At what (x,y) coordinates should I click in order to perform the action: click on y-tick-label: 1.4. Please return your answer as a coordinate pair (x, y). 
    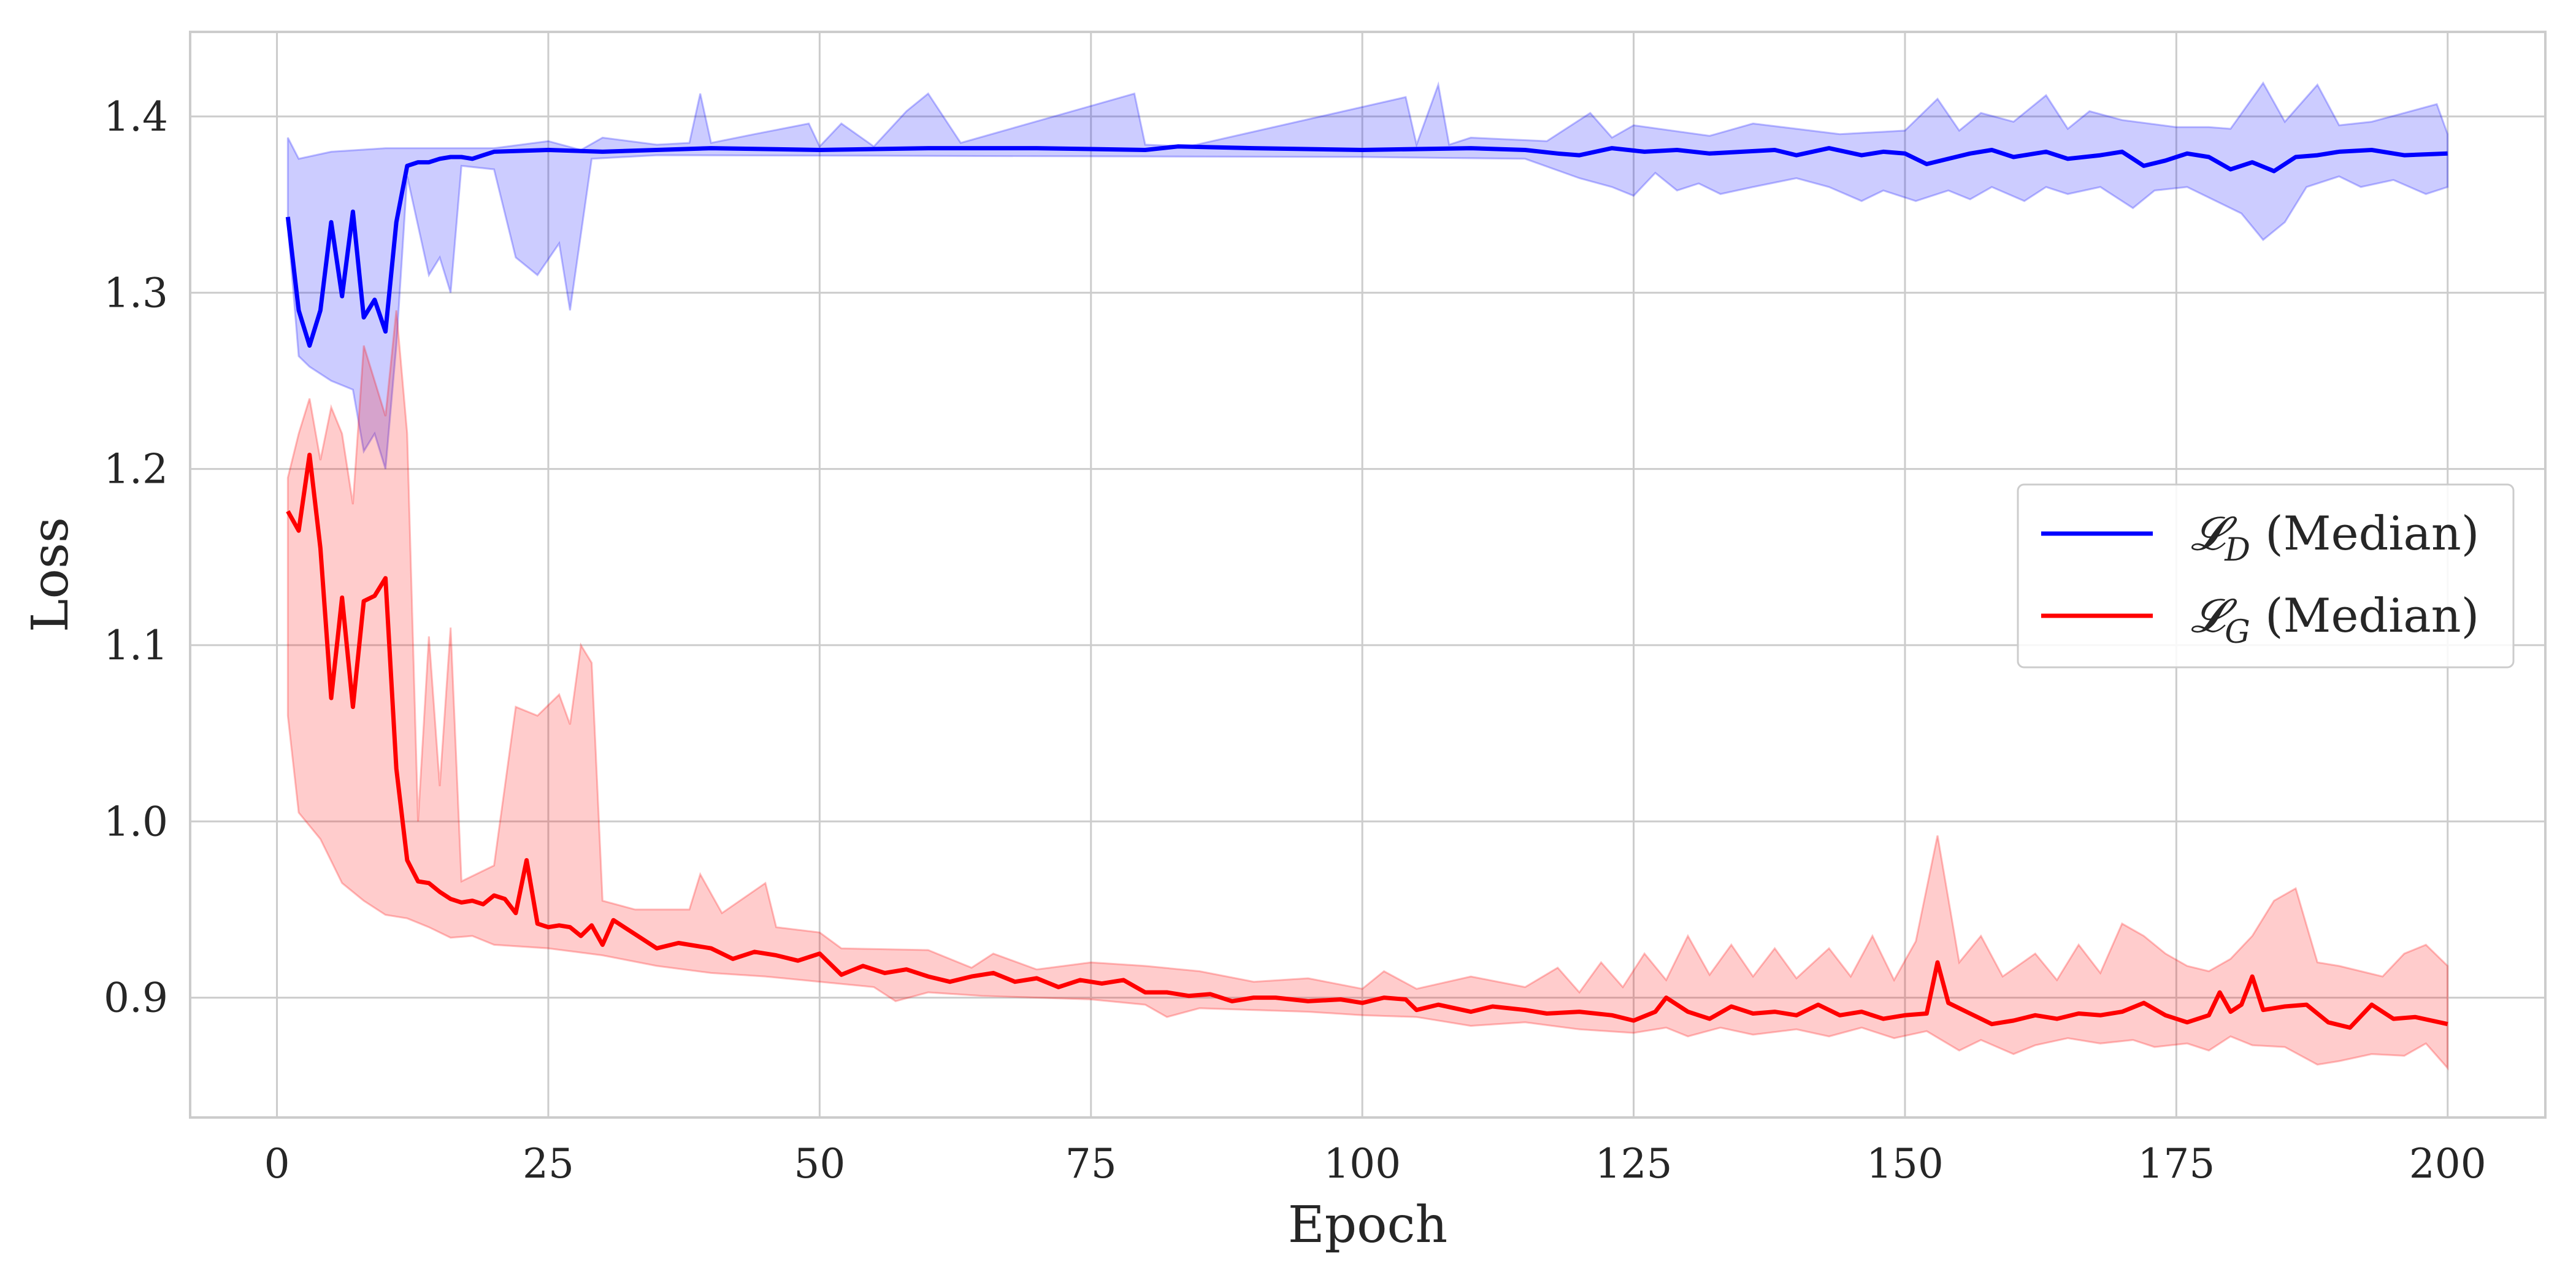
    Looking at the image, I should click on (136, 116).